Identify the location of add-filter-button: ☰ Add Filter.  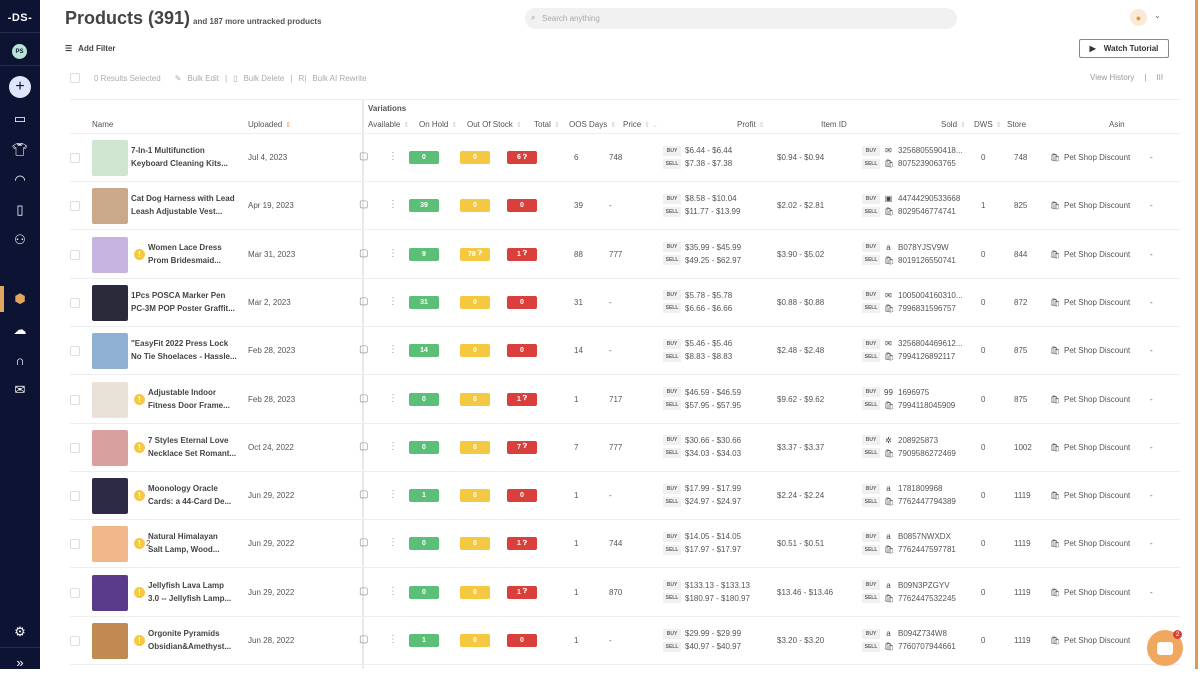
(90, 48).